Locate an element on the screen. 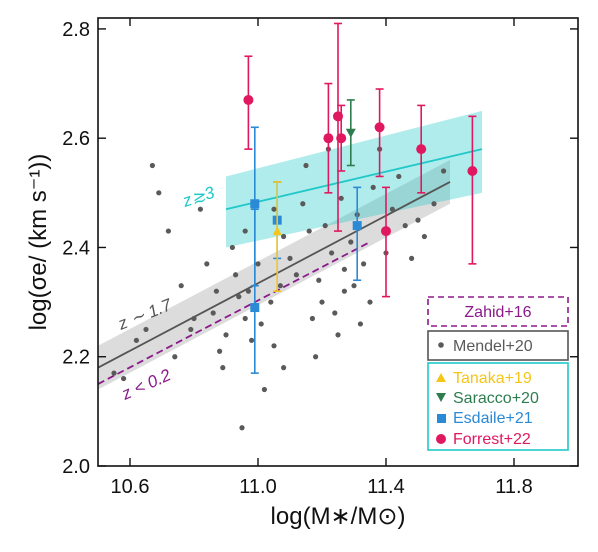 The height and width of the screenshot is (552, 598). legend-mendel: Mendel+20 is located at coordinates (498, 345).